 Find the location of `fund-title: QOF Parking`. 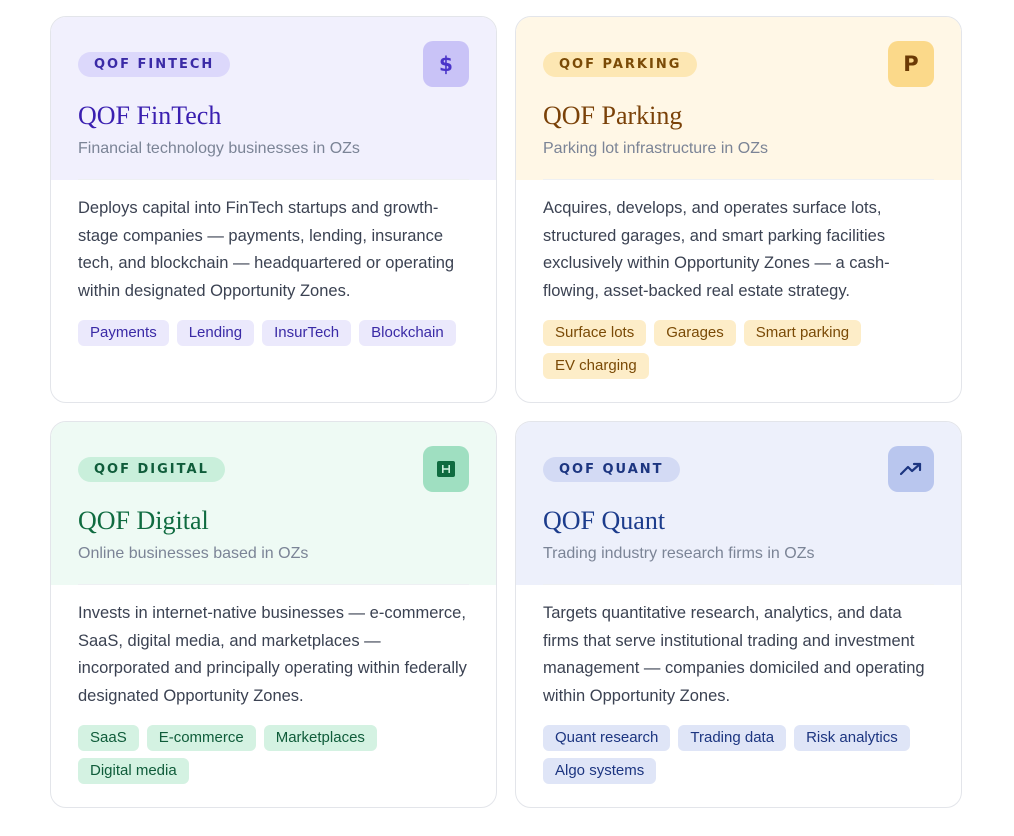

fund-title: QOF Parking is located at coordinates (613, 115).